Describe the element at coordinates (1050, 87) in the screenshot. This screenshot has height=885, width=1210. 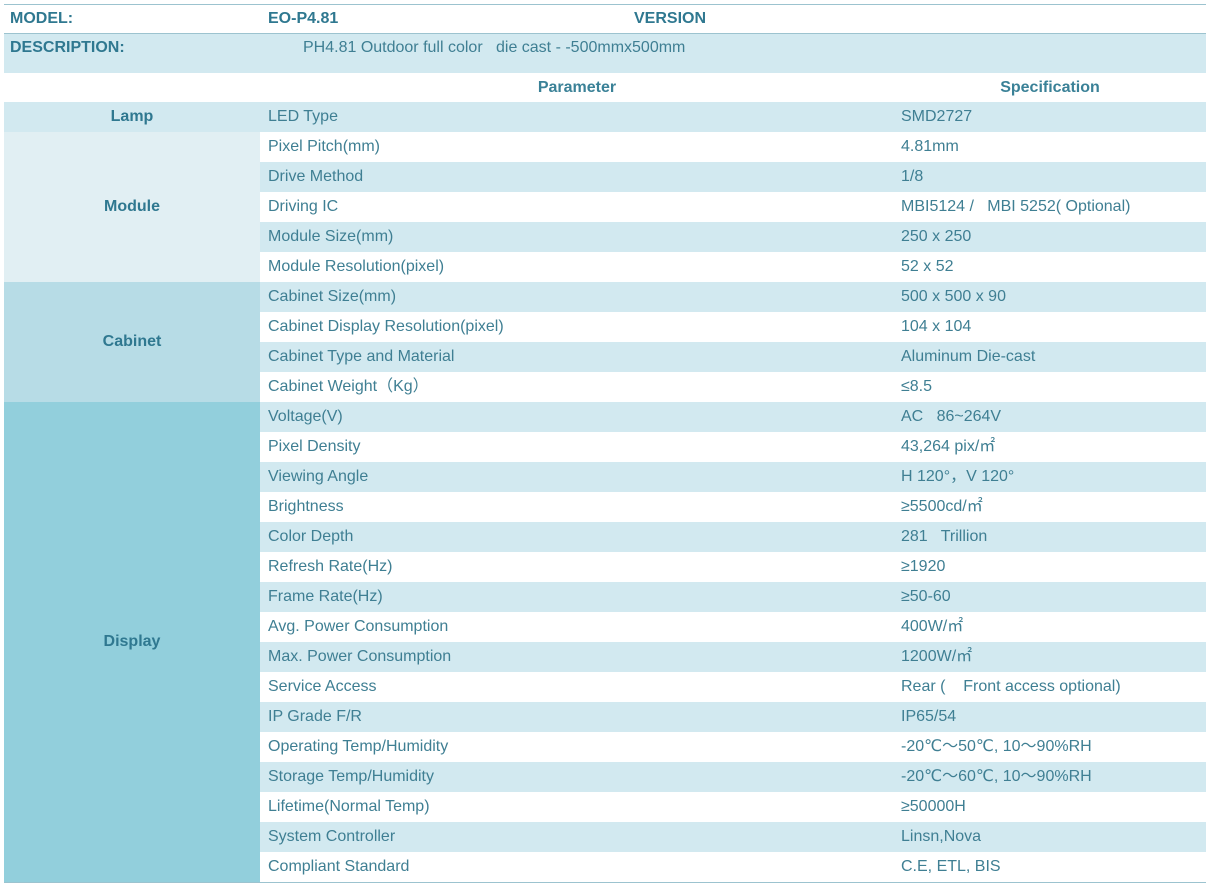
I see `column-header-specification: Specification` at that location.